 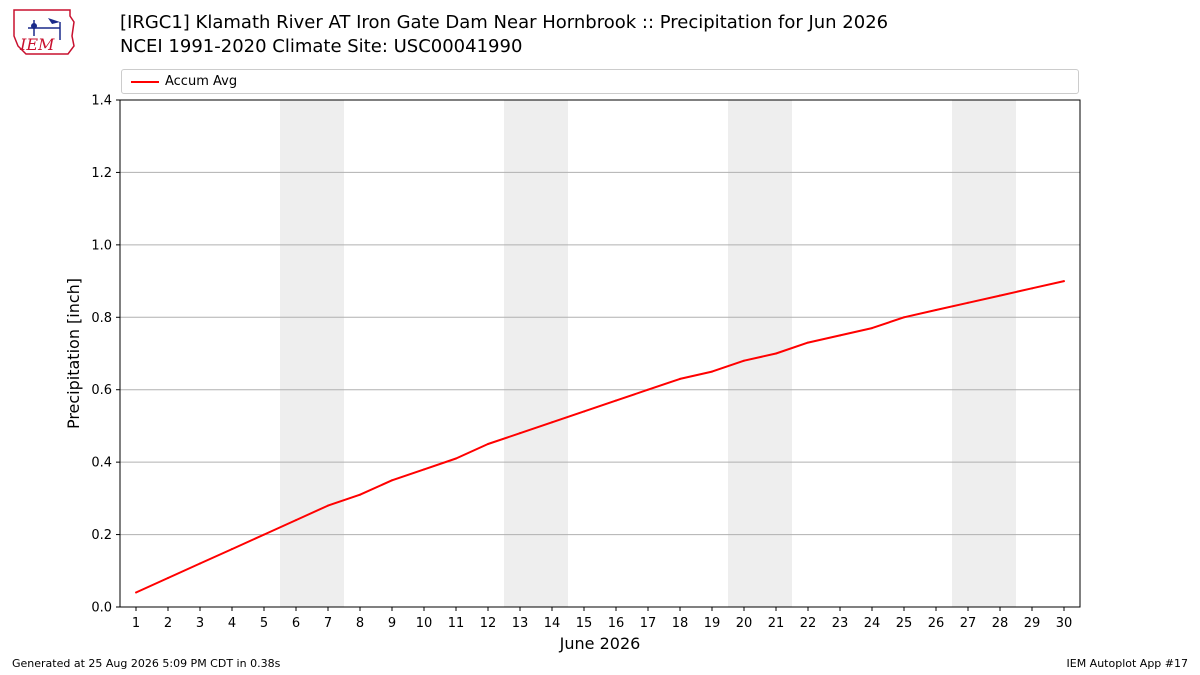 I want to click on x-tick-label-13: 13, so click(x=520, y=623).